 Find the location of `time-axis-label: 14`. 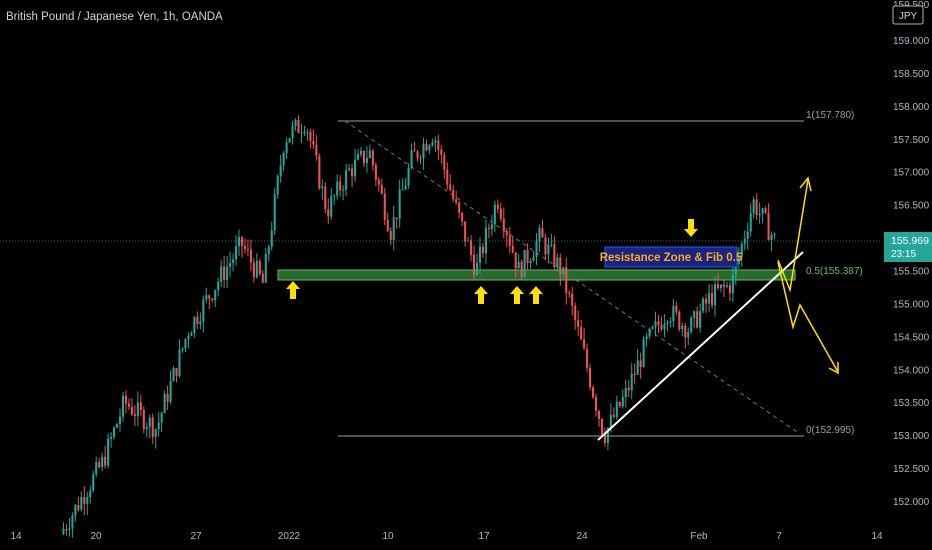

time-axis-label: 14 is located at coordinates (877, 536).